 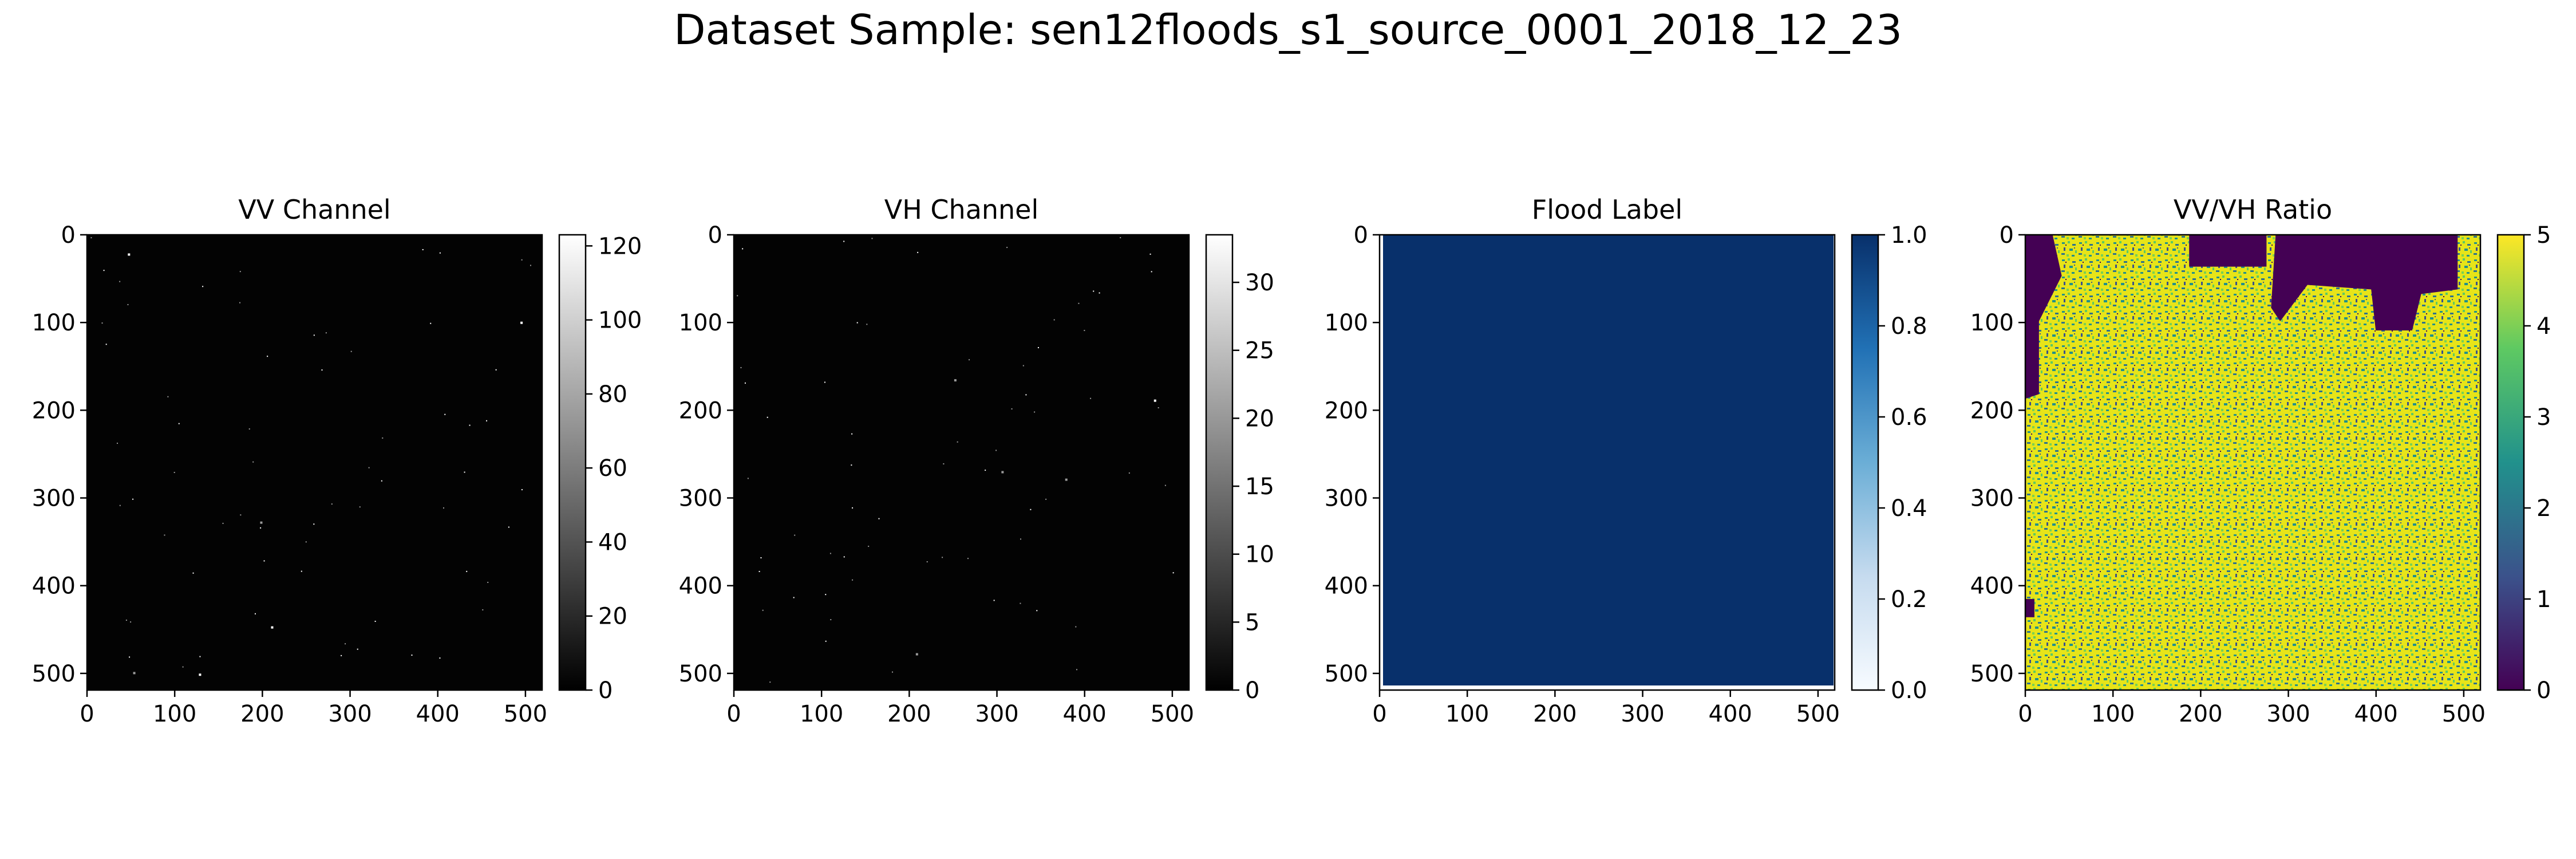 I want to click on colorbar-tick-label: 100, so click(x=620, y=321).